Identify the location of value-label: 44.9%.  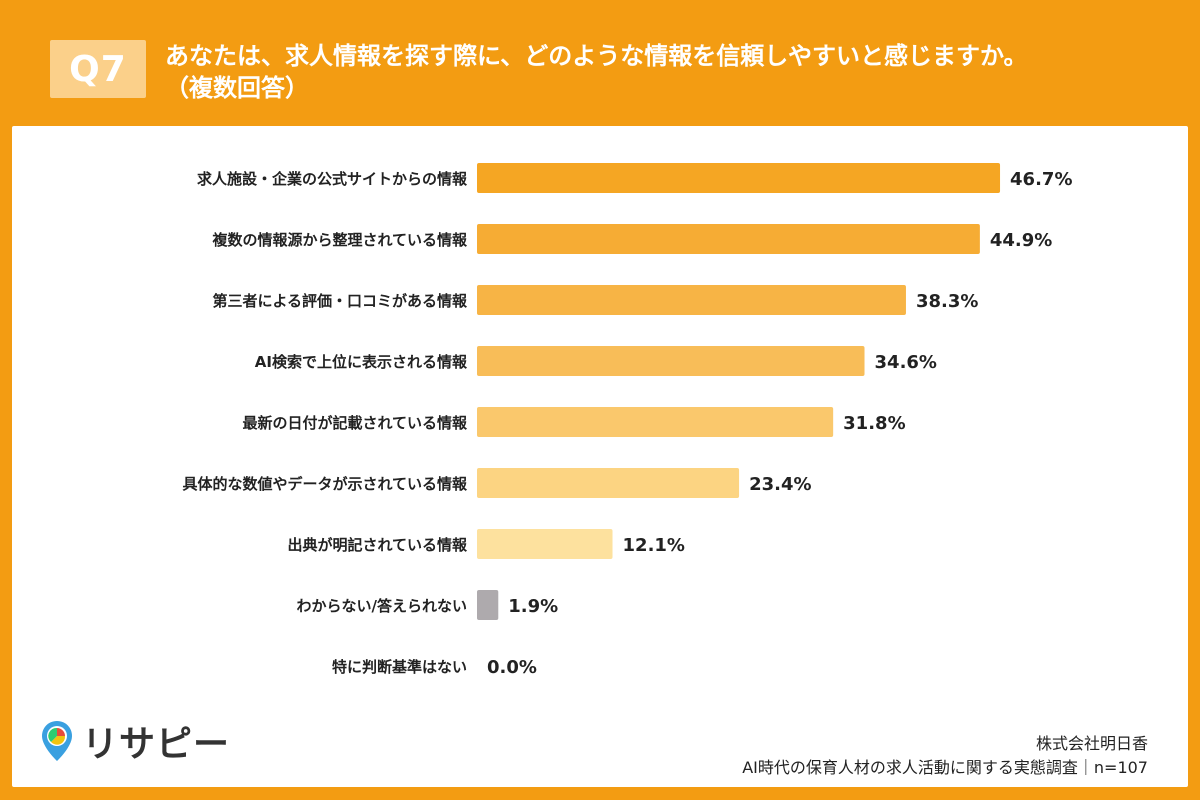
(1021, 240).